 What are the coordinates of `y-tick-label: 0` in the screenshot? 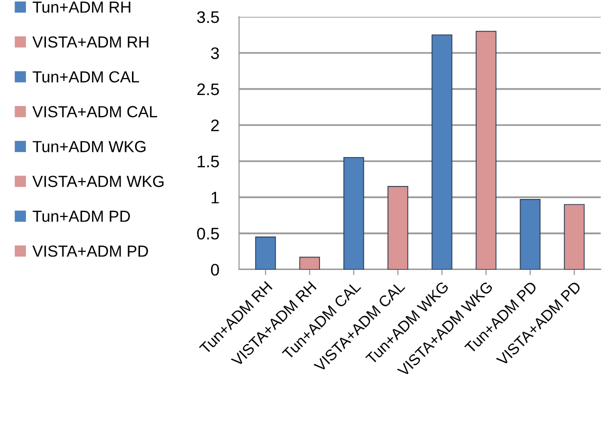 It's located at (215, 270).